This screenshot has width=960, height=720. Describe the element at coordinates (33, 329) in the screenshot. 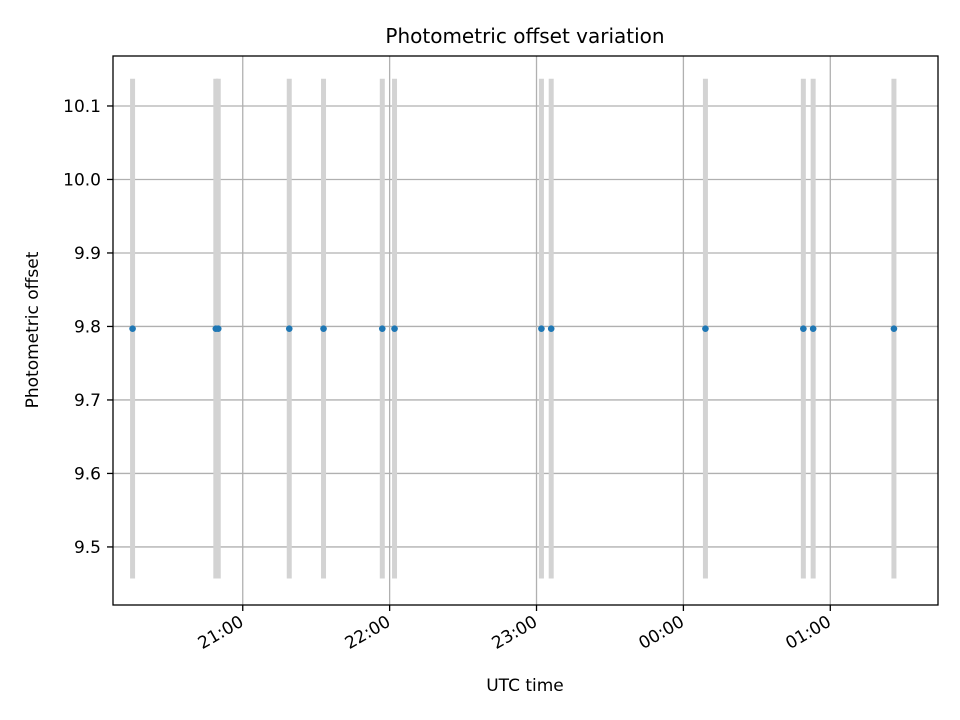

I see `y-axis-label: Photometric offset` at that location.